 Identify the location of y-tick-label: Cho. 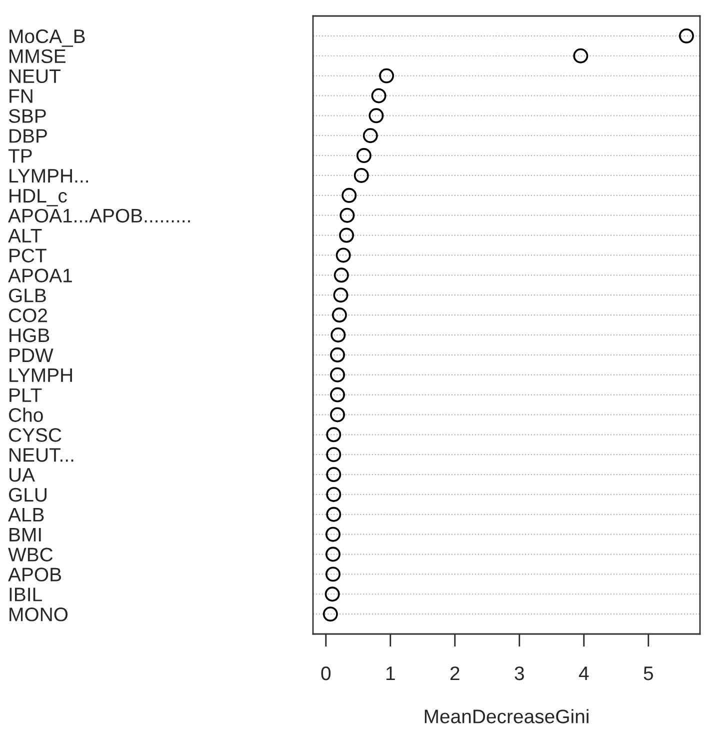
(25, 415).